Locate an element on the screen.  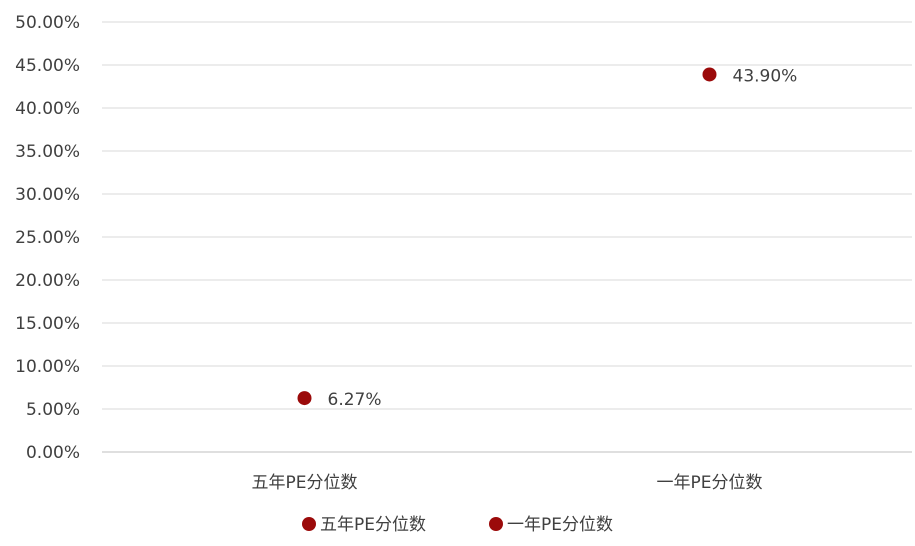
y-tick-label: 35.00% is located at coordinates (47, 152).